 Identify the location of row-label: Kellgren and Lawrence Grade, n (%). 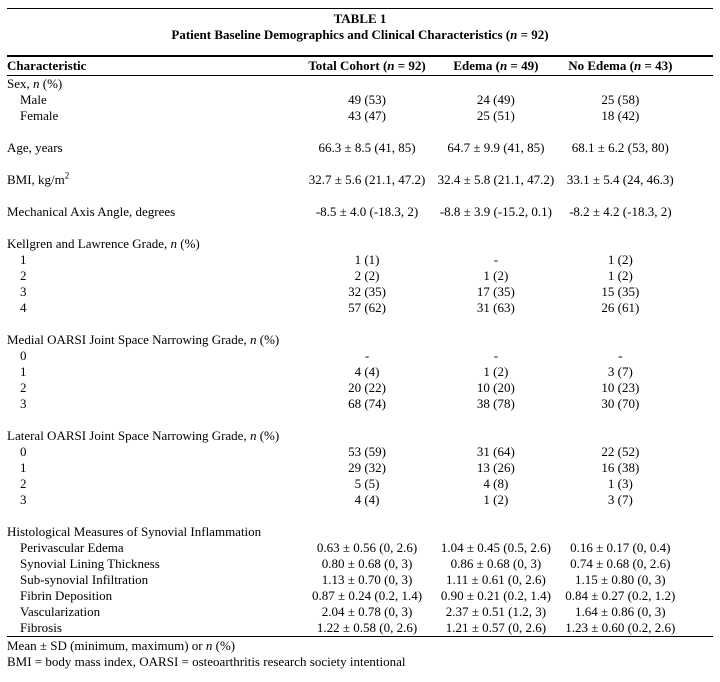
(360, 244).